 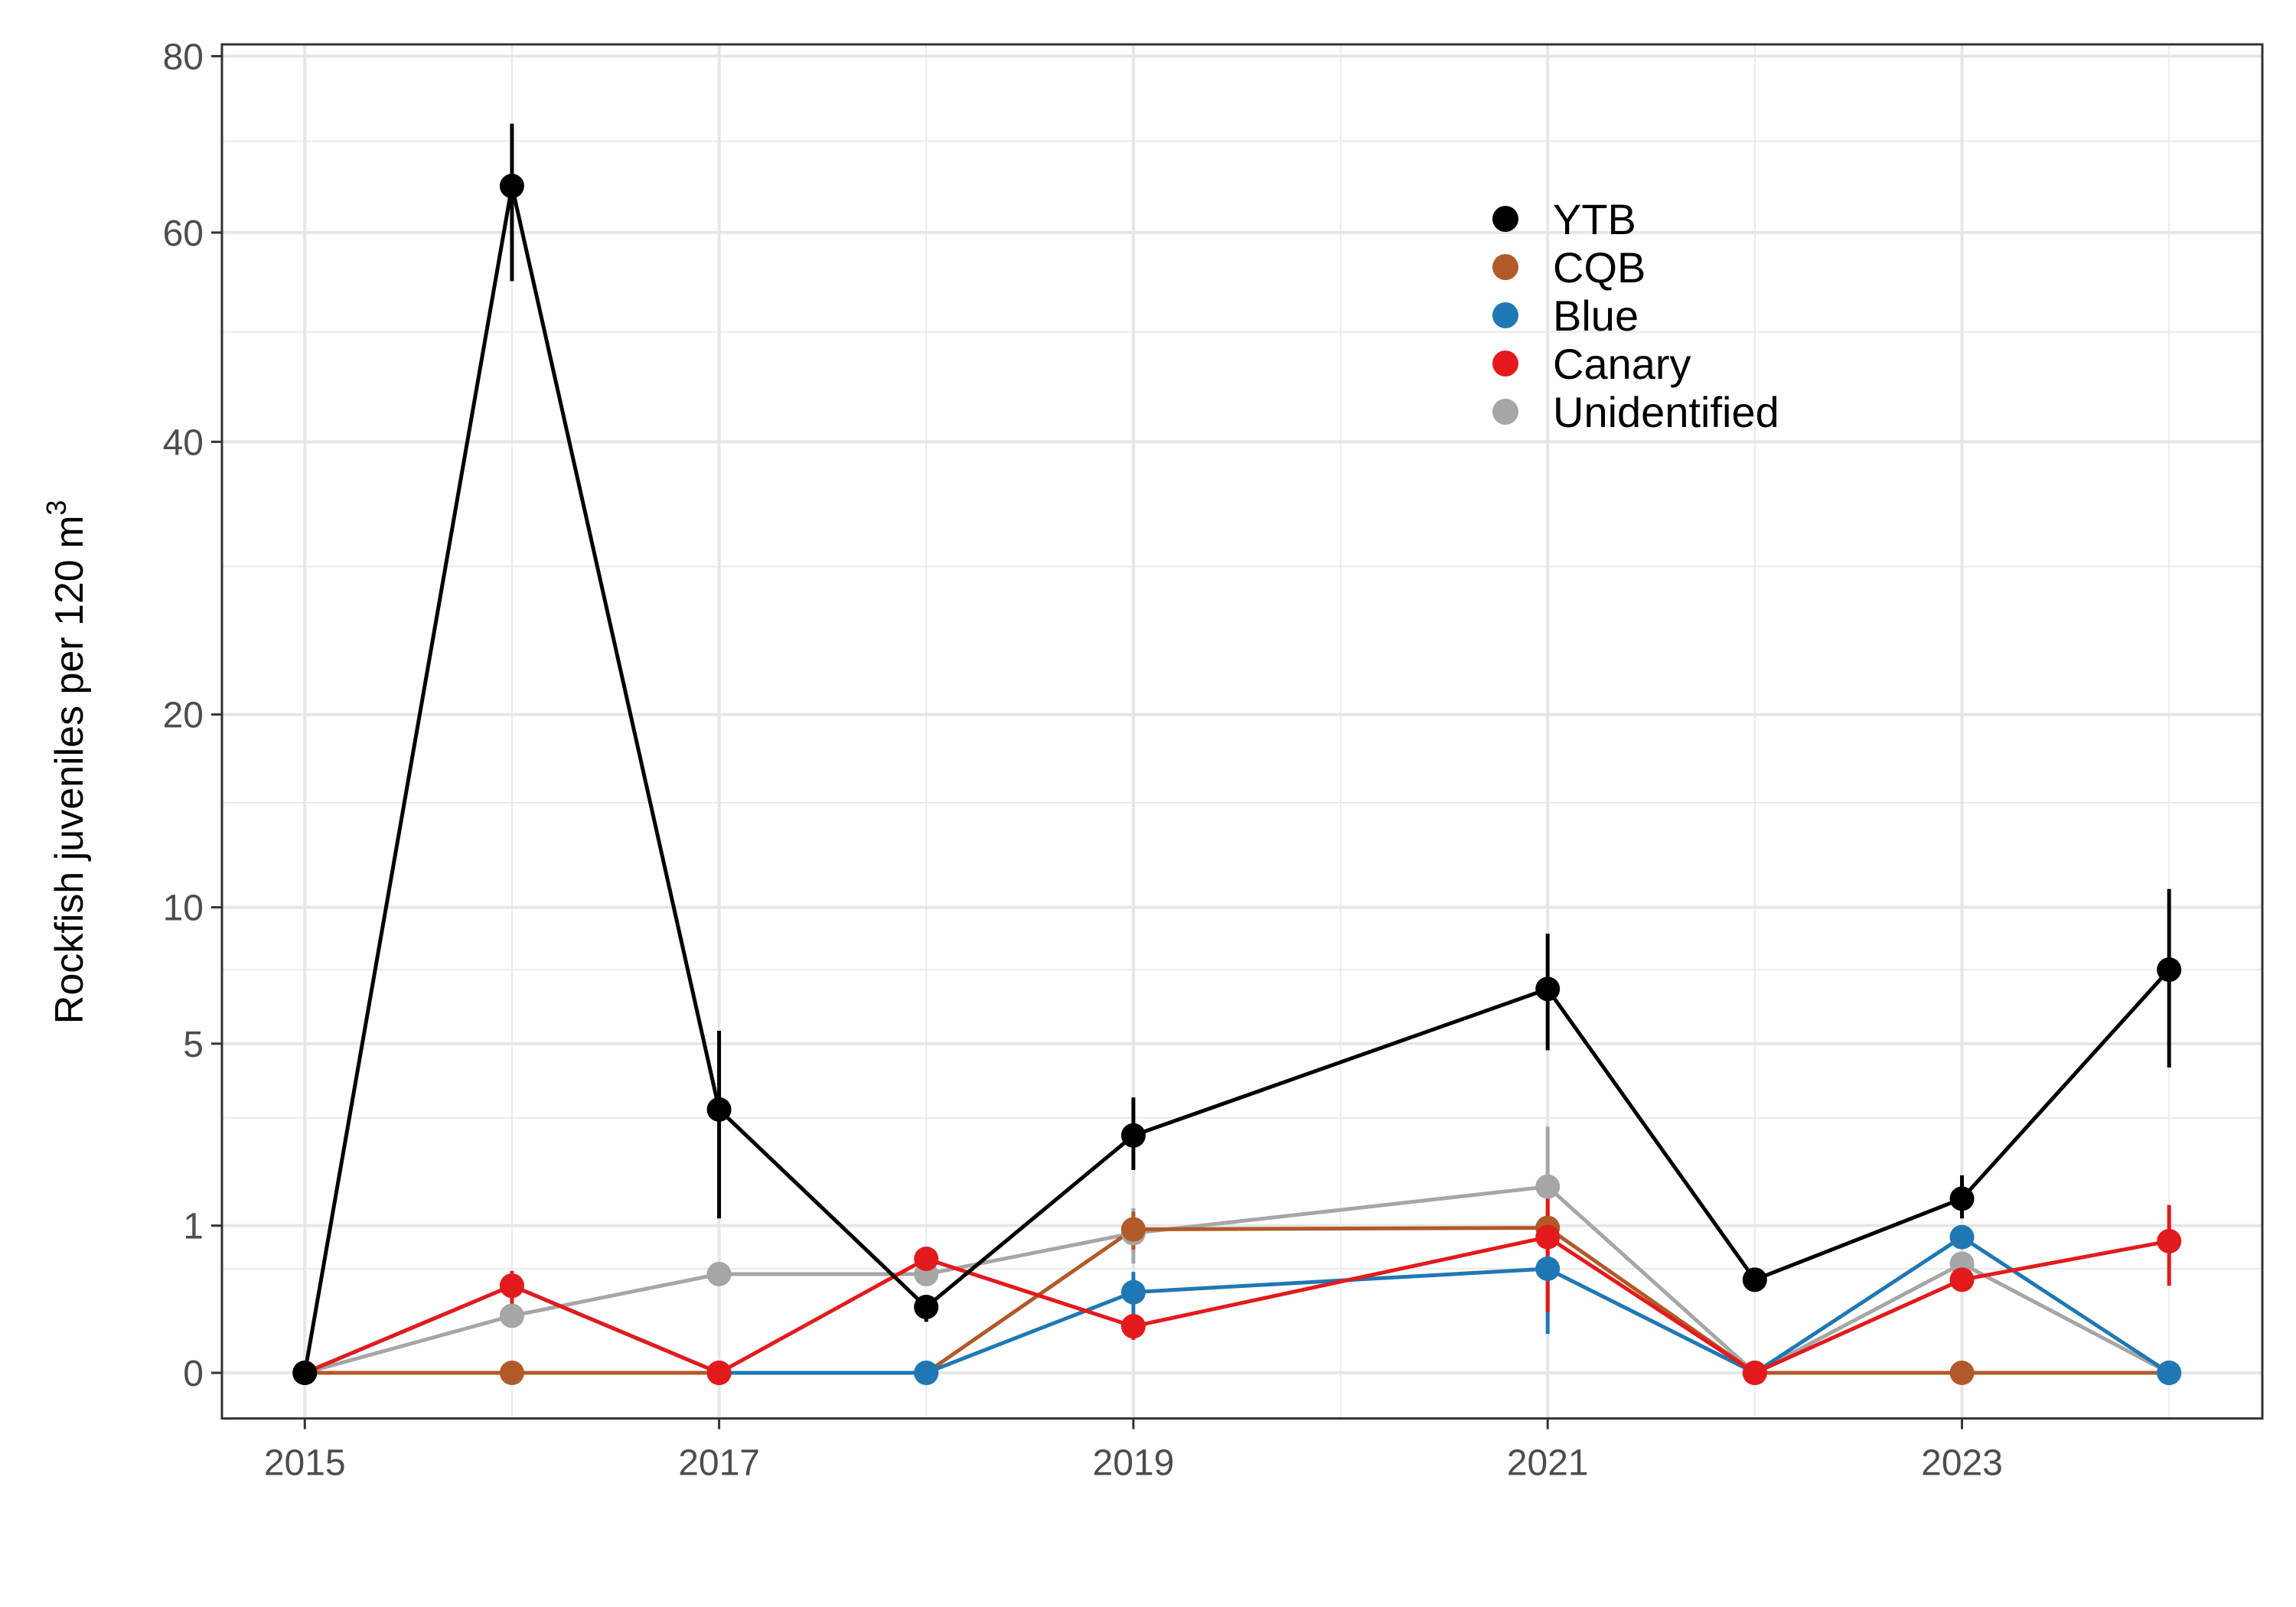 What do you see at coordinates (1505, 315) in the screenshot?
I see `legend-key-blue` at bounding box center [1505, 315].